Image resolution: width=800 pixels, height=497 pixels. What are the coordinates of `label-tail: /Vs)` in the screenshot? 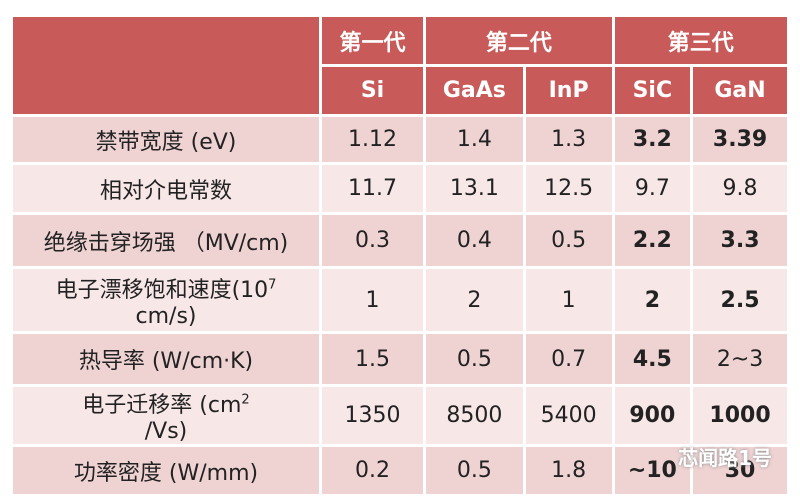 It's located at (166, 431).